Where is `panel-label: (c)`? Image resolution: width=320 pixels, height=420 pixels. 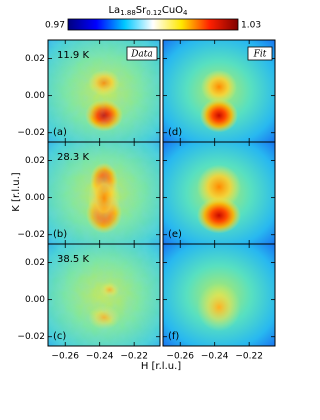 panel-label: (c) is located at coordinates (59, 336).